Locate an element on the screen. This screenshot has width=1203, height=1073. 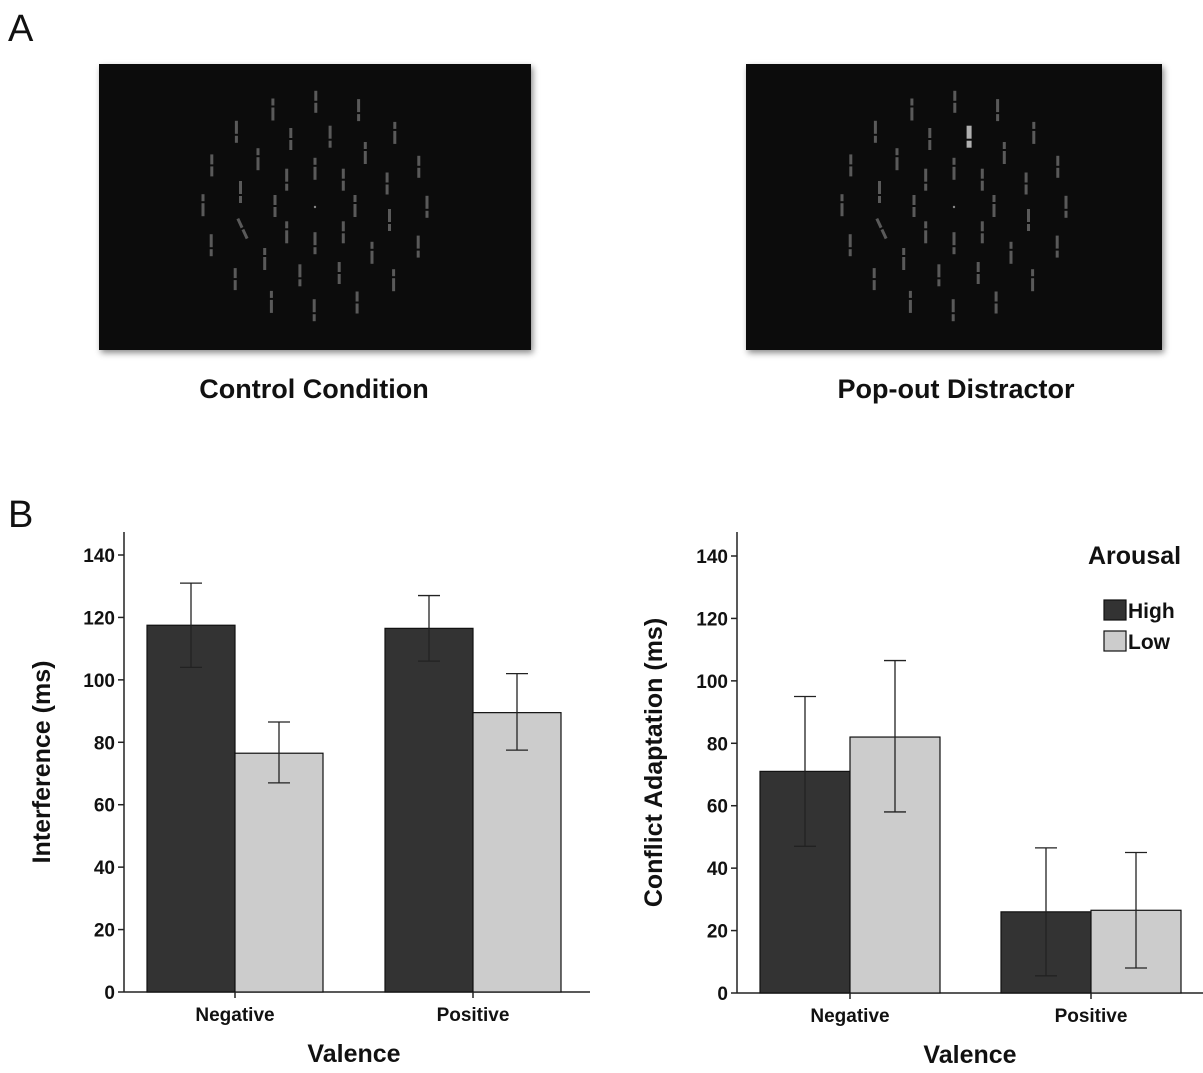
y-axis-title: Interference (ms) is located at coordinates (42, 762).